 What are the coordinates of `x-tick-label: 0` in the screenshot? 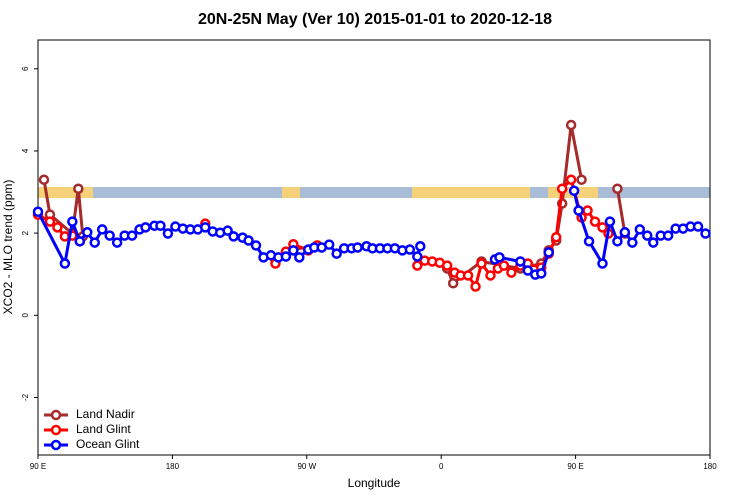 It's located at (441, 466).